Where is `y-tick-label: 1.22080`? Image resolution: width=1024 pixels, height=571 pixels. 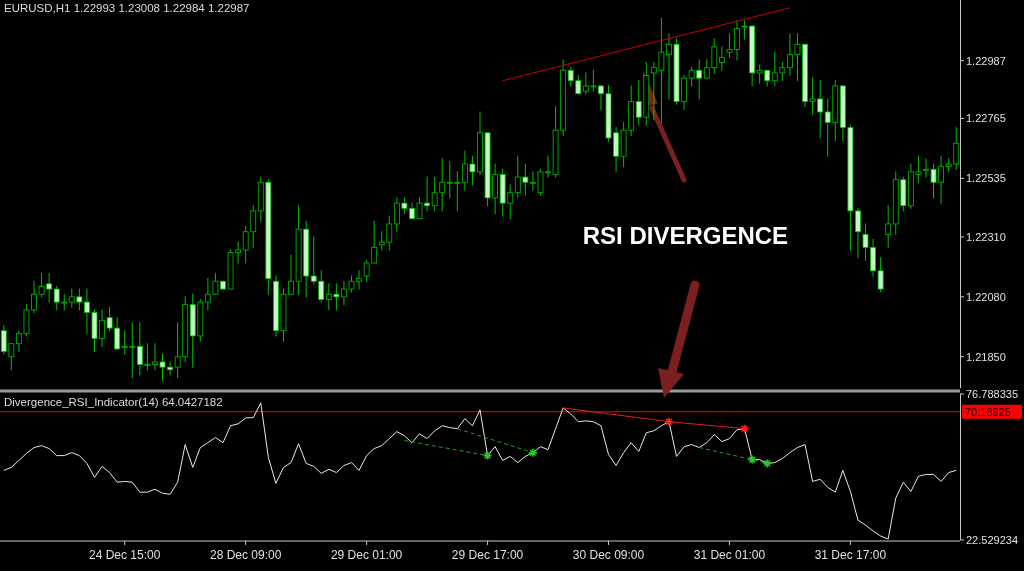
y-tick-label: 1.22080 is located at coordinates (986, 296).